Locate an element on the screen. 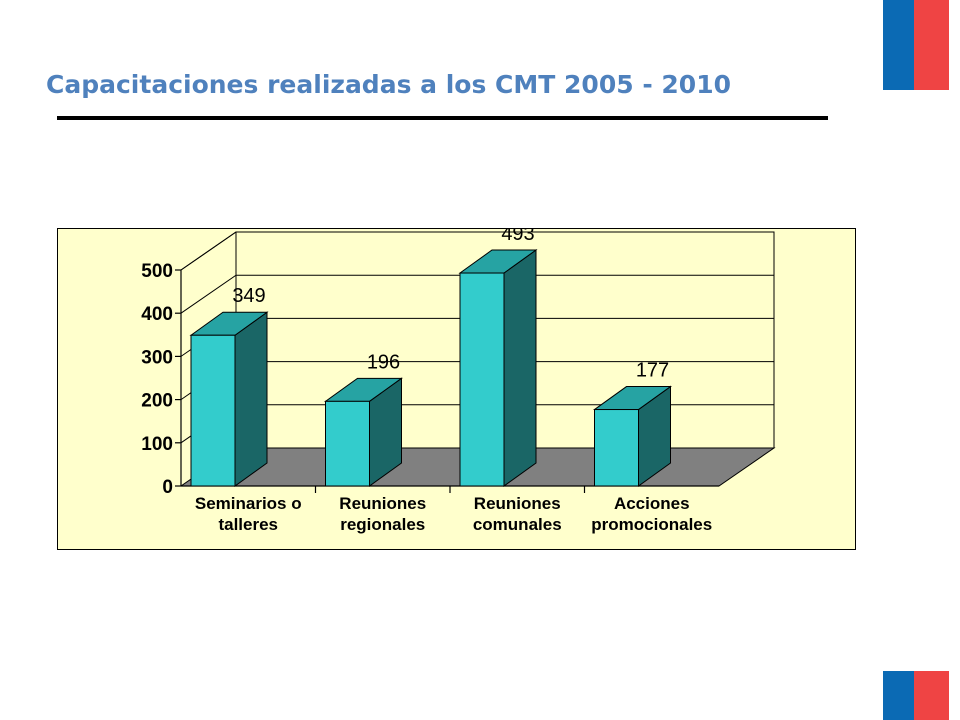 Image resolution: width=960 pixels, height=720 pixels. y-tick-label: 0 is located at coordinates (167, 487).